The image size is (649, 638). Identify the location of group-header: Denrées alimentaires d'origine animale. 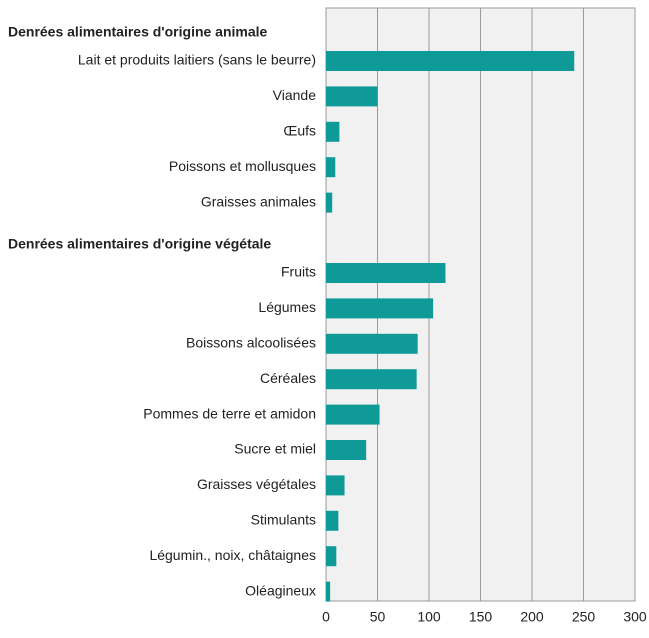
(138, 32).